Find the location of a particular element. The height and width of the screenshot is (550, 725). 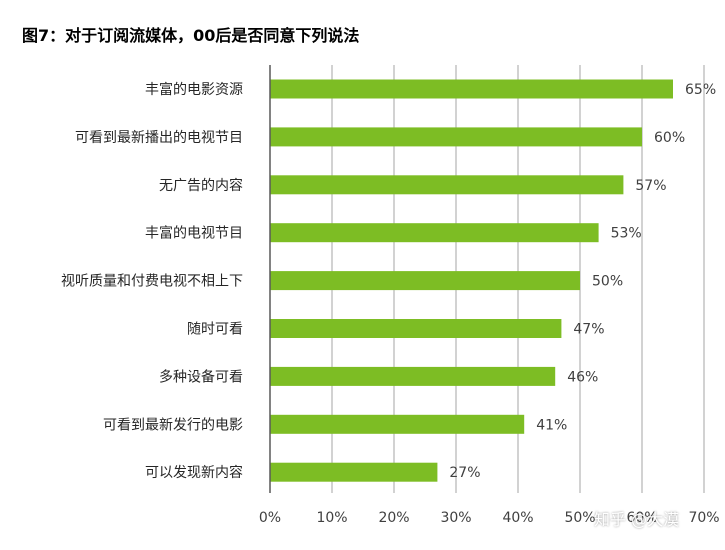

category-label: 视听质量和付费电视不相上下 is located at coordinates (152, 282).